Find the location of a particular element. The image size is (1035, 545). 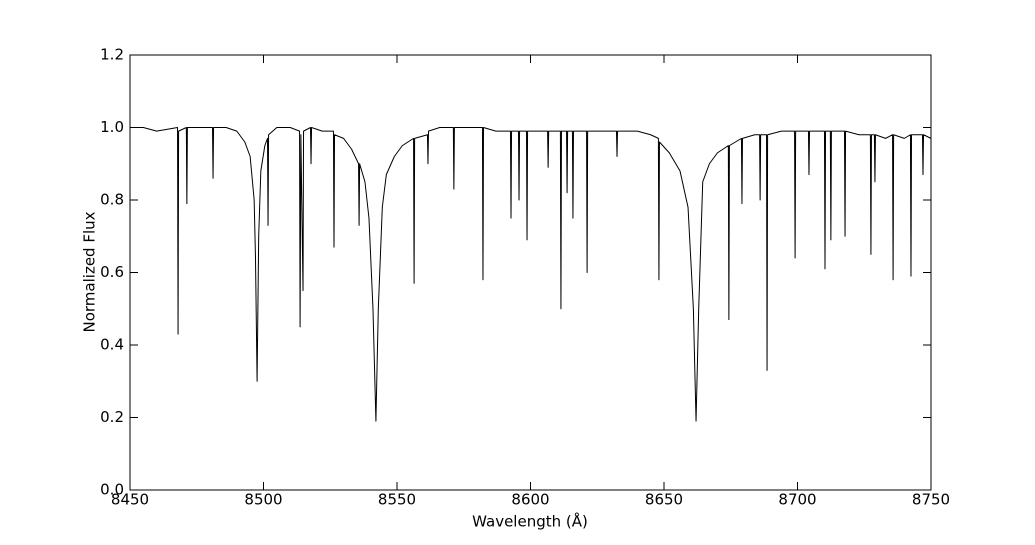

x-tick-label: 8600 is located at coordinates (530, 500).